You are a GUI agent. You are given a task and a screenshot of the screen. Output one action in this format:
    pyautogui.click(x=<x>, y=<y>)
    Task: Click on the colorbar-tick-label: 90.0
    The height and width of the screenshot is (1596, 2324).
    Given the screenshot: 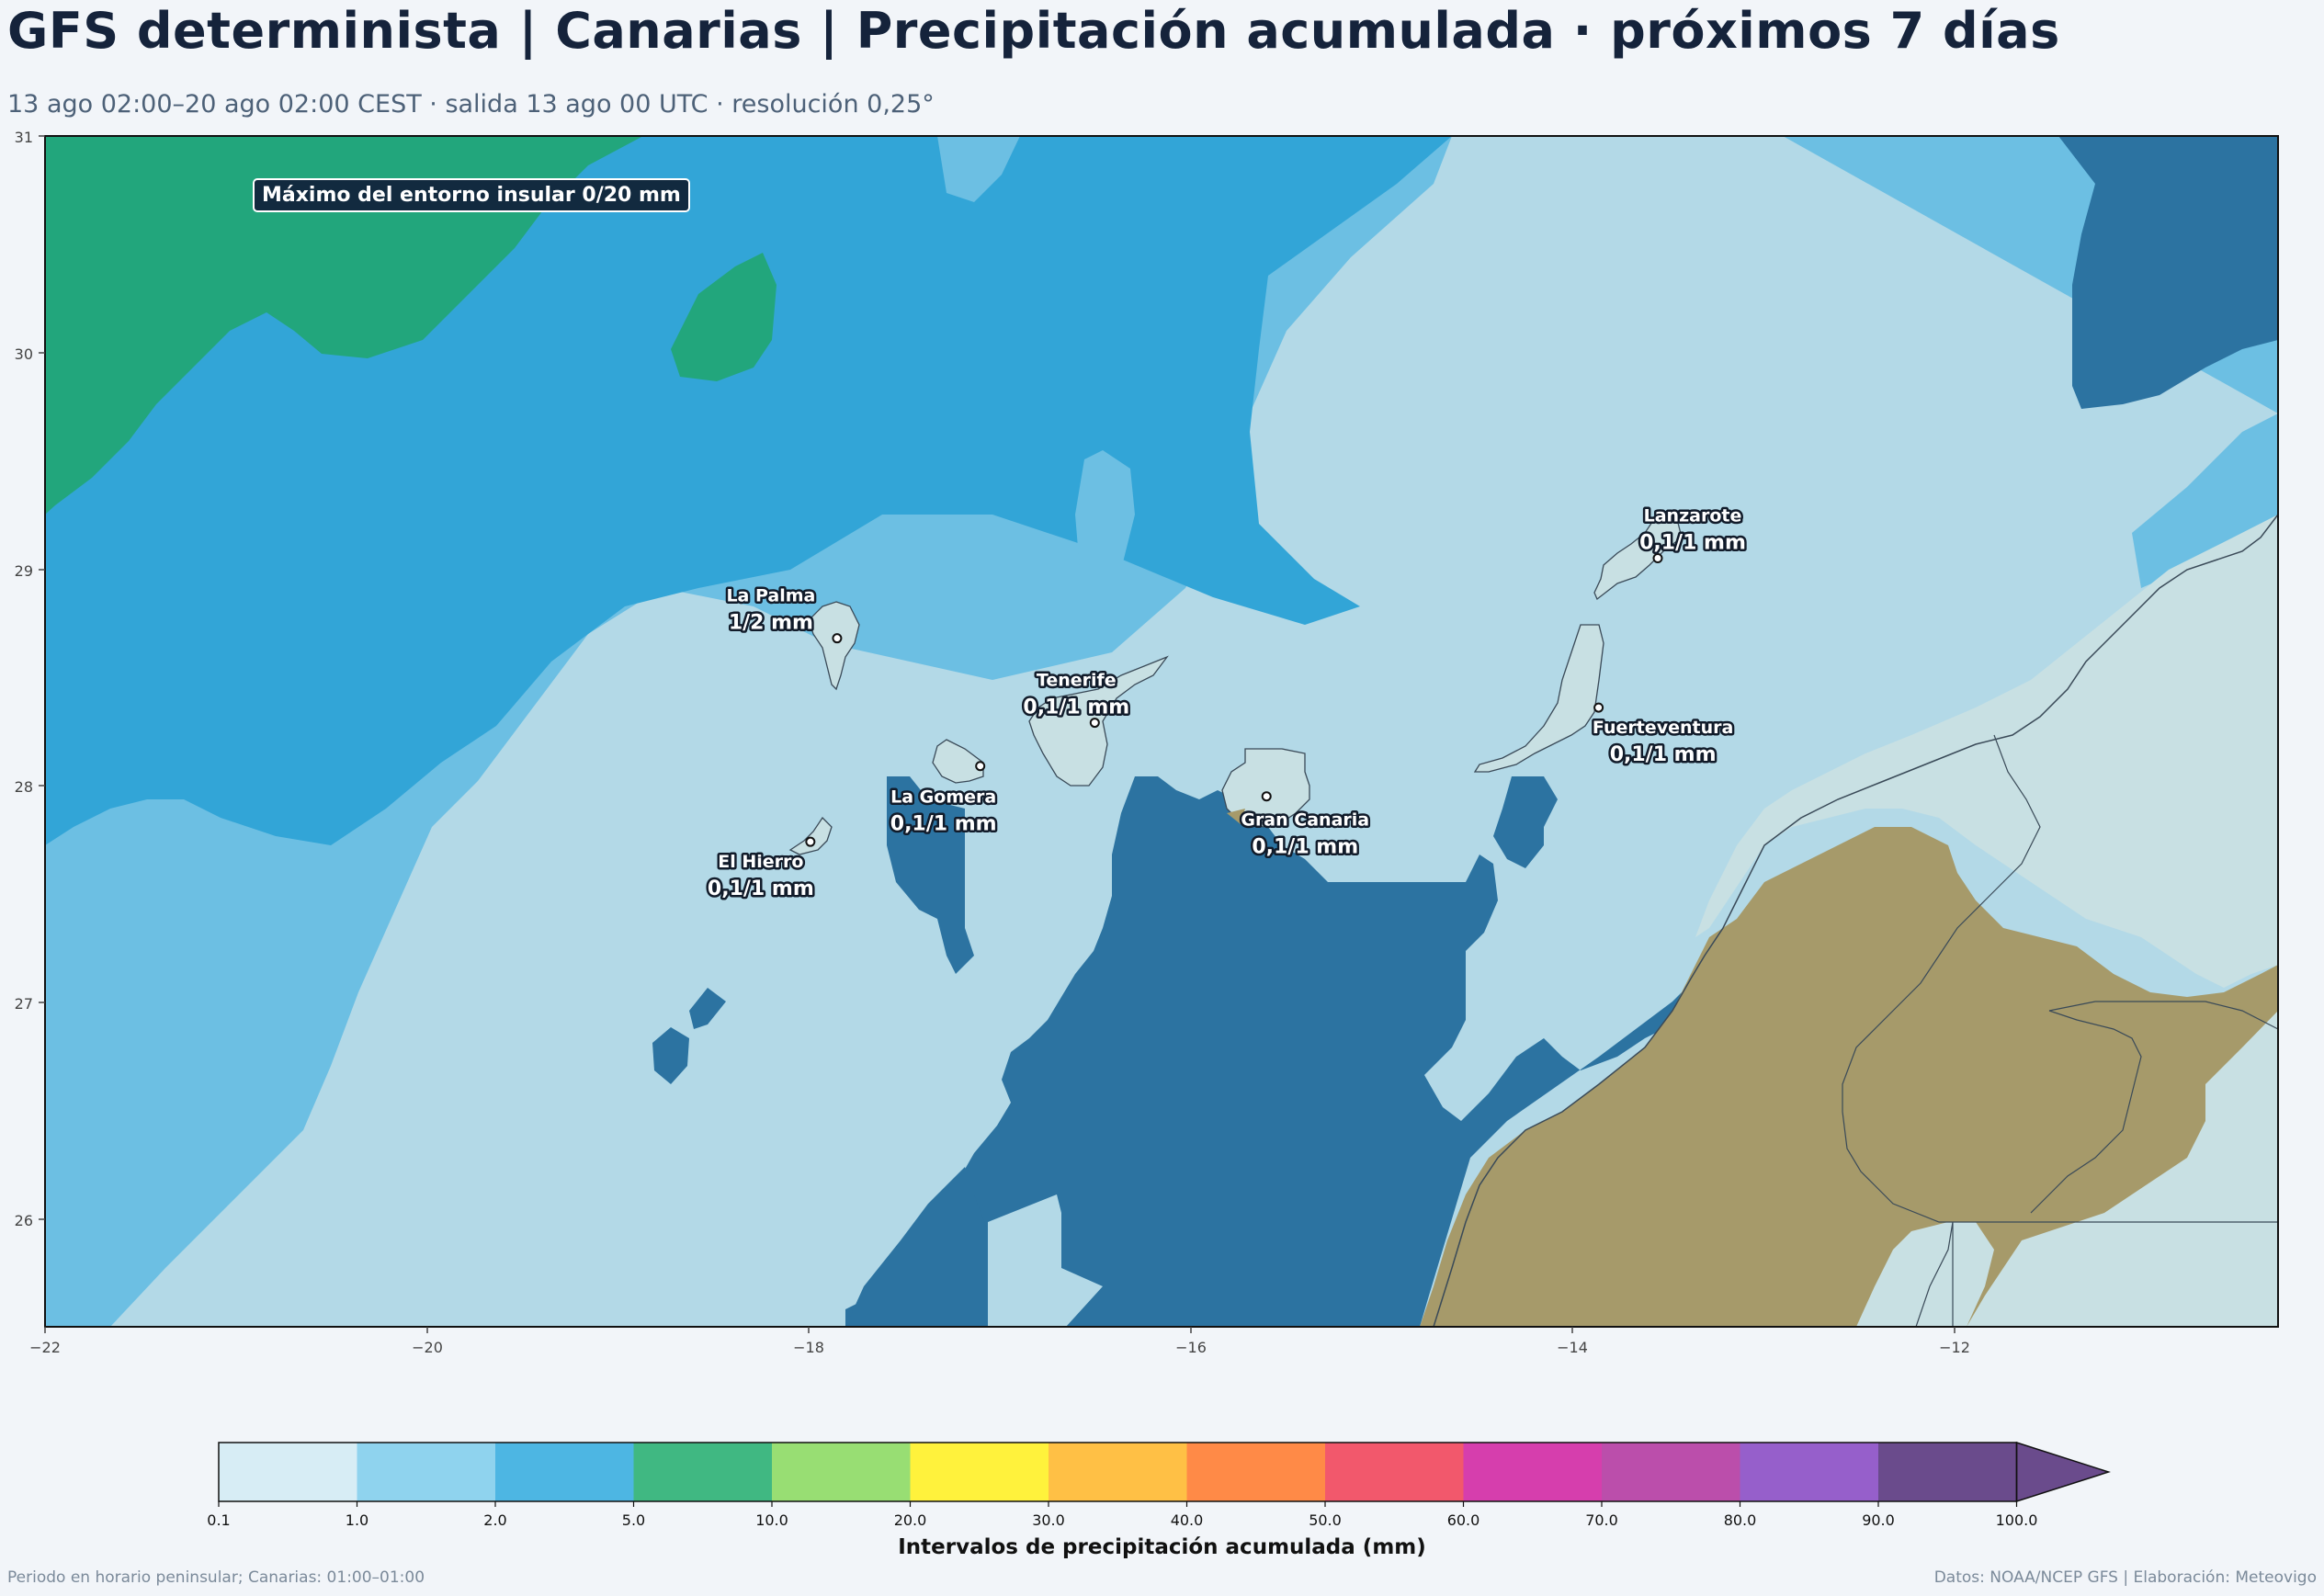 What is the action you would take?
    pyautogui.click(x=1878, y=1520)
    